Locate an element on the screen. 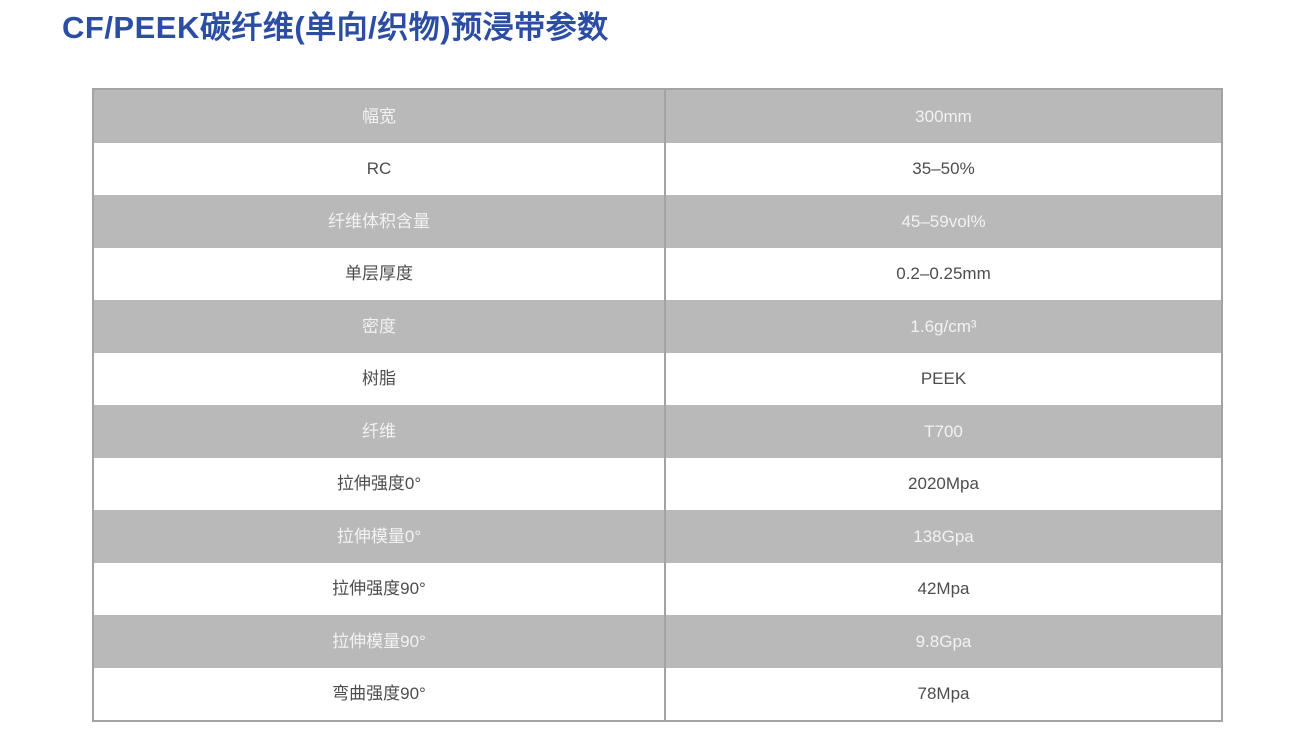  param-value: T700 is located at coordinates (943, 431).